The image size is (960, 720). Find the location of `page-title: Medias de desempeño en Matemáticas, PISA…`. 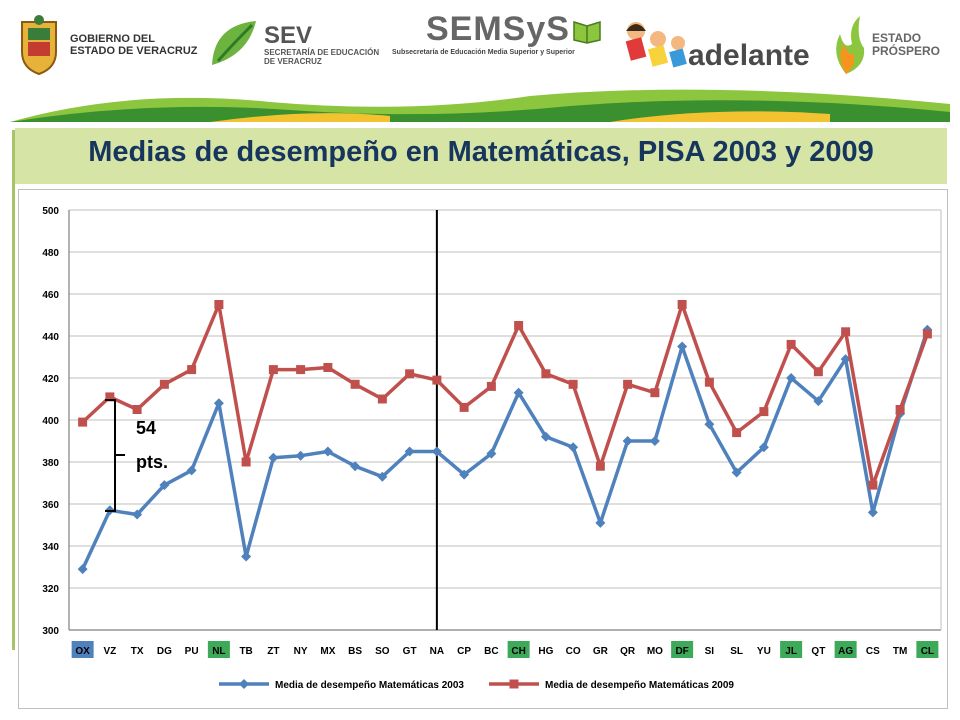

page-title: Medias de desempeño en Matemáticas, PISA… is located at coordinates (481, 152).